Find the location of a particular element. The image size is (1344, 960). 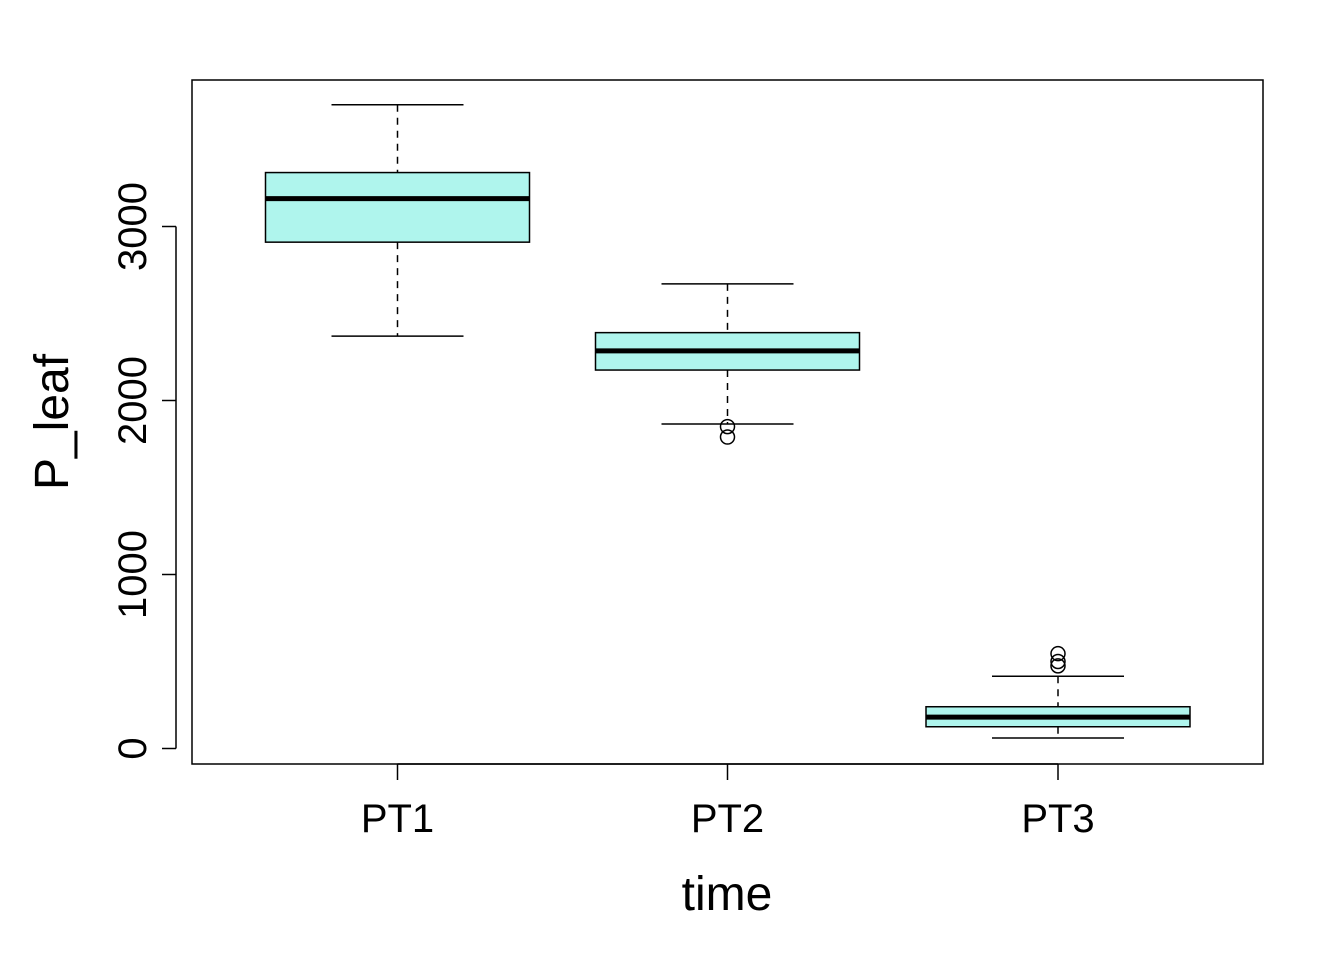

box-pt2 is located at coordinates (727, 364).